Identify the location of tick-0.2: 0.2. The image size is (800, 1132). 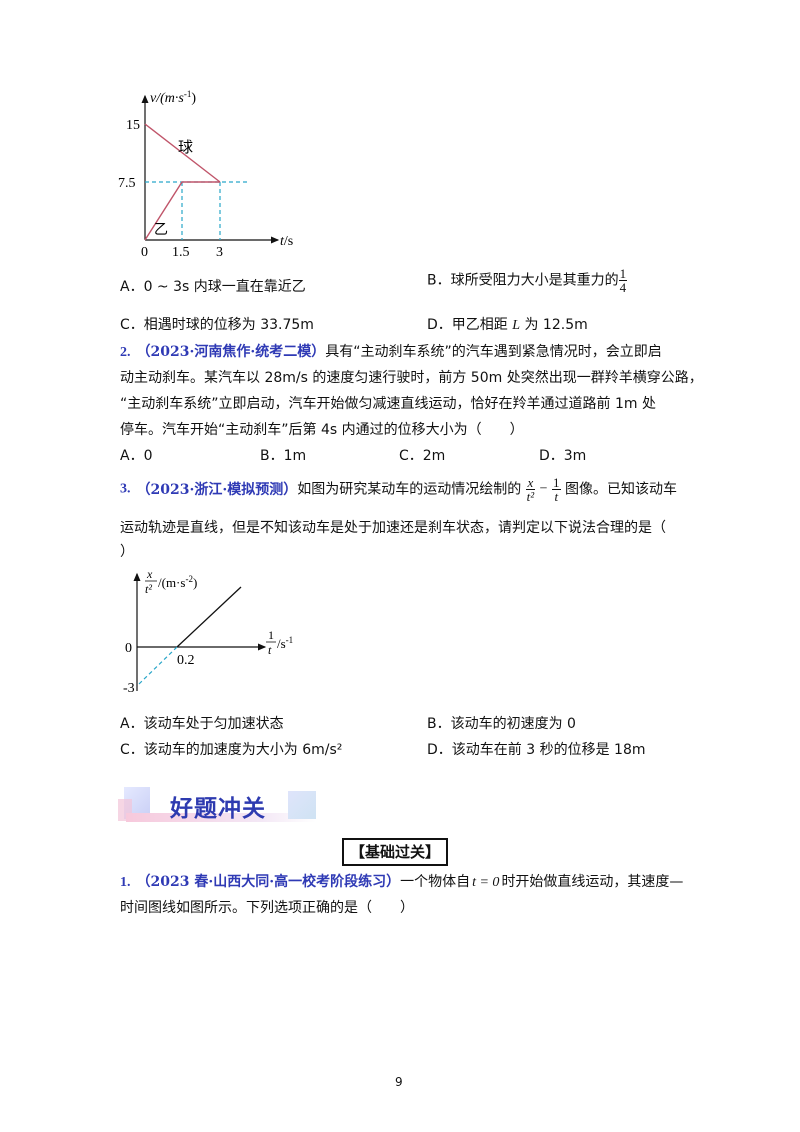
(186, 660).